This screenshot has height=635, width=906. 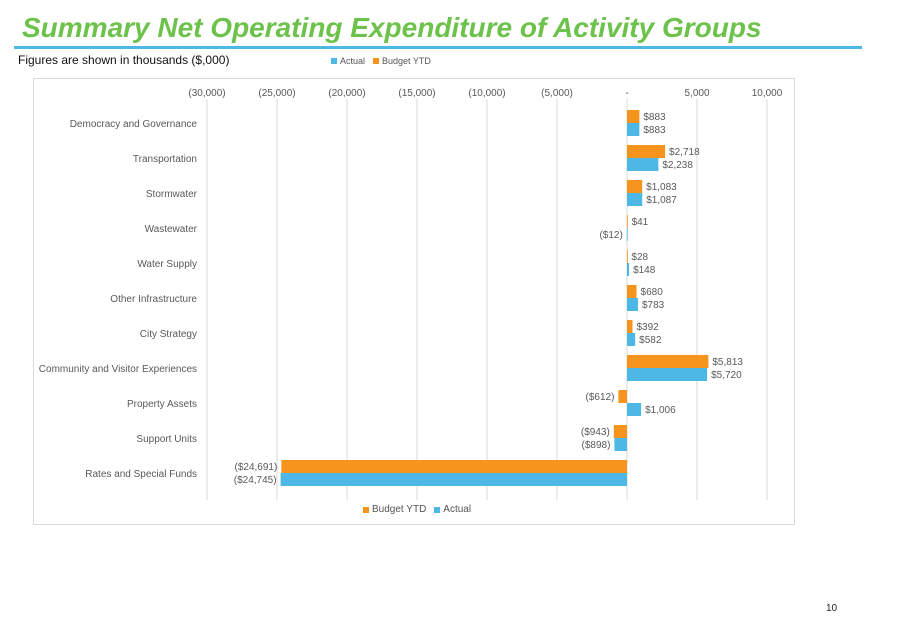 What do you see at coordinates (557, 93) in the screenshot?
I see `x-tick-label: (5,000)` at bounding box center [557, 93].